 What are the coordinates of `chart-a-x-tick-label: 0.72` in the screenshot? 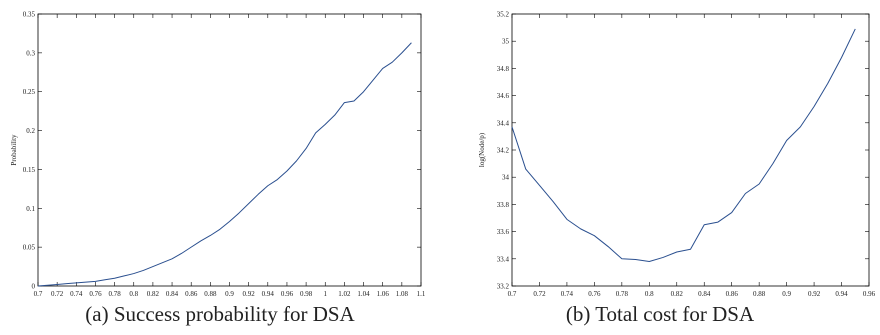 It's located at (57, 294).